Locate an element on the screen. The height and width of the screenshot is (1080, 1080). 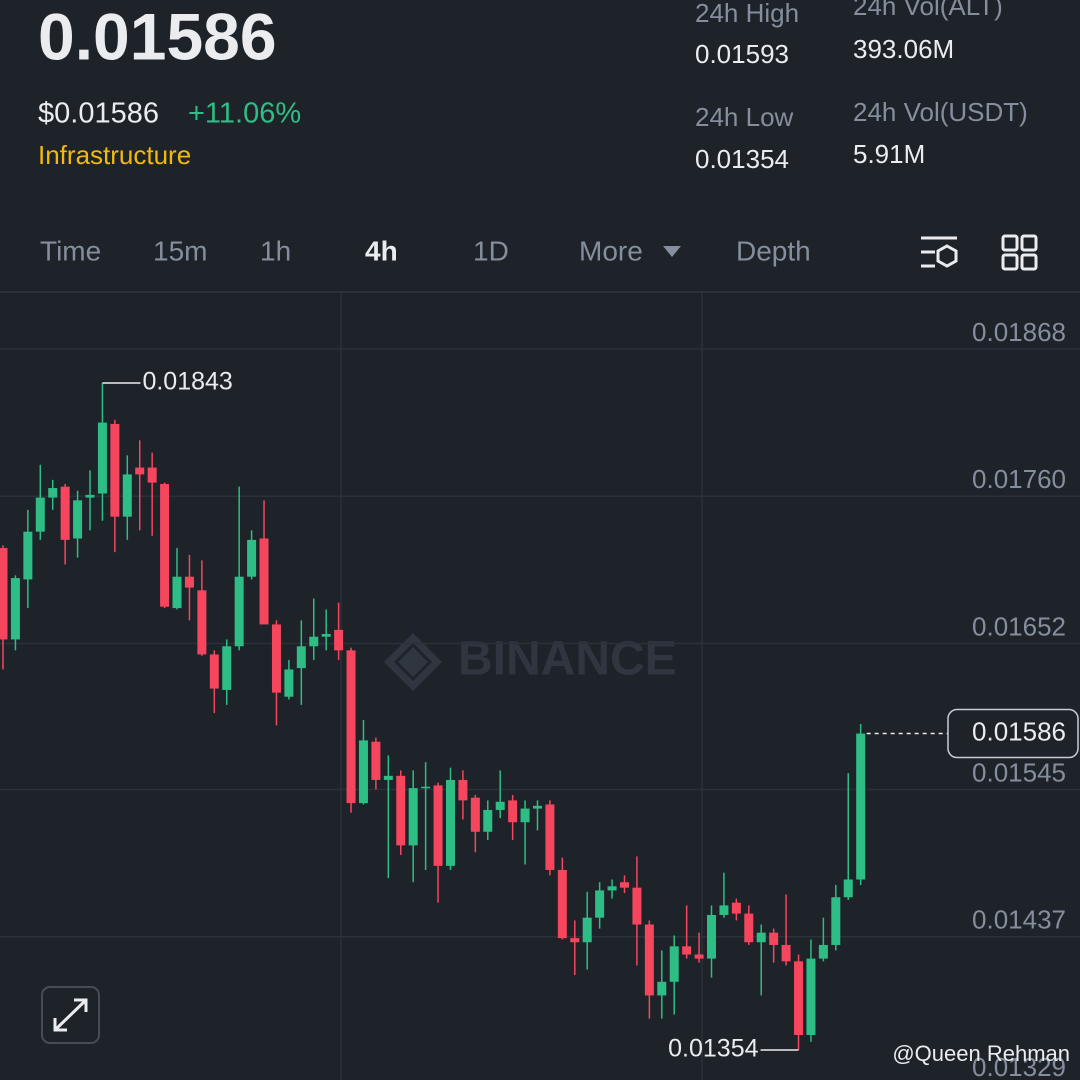
y-tick-label: 0.01868 is located at coordinates (1019, 332).